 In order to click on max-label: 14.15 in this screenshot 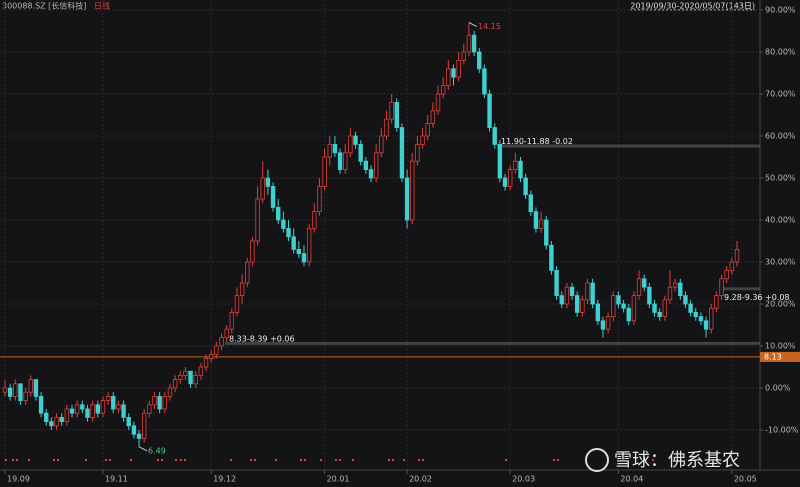, I will do `click(489, 26)`.